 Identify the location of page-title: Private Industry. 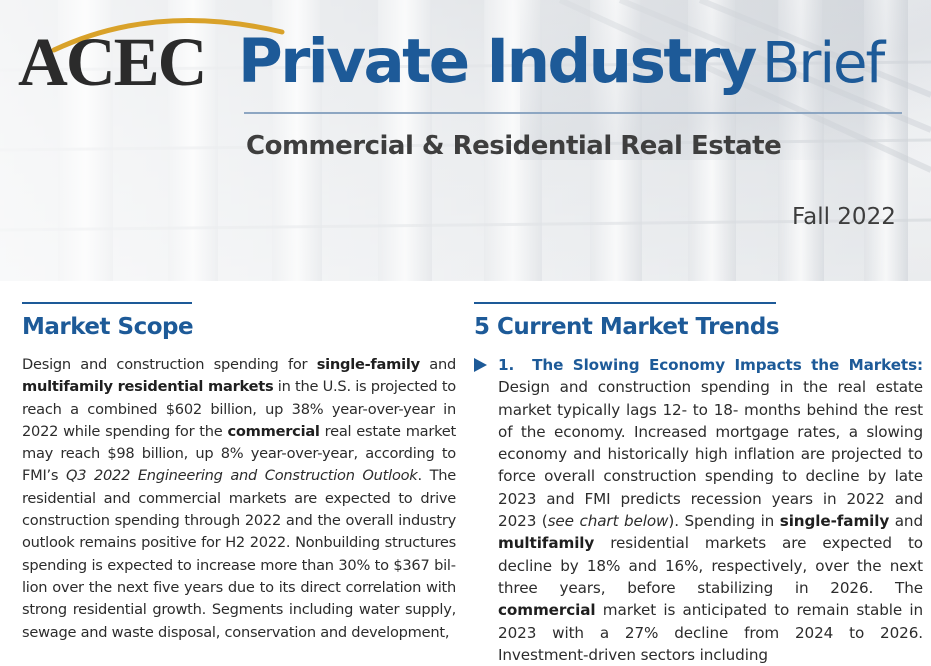
(497, 61).